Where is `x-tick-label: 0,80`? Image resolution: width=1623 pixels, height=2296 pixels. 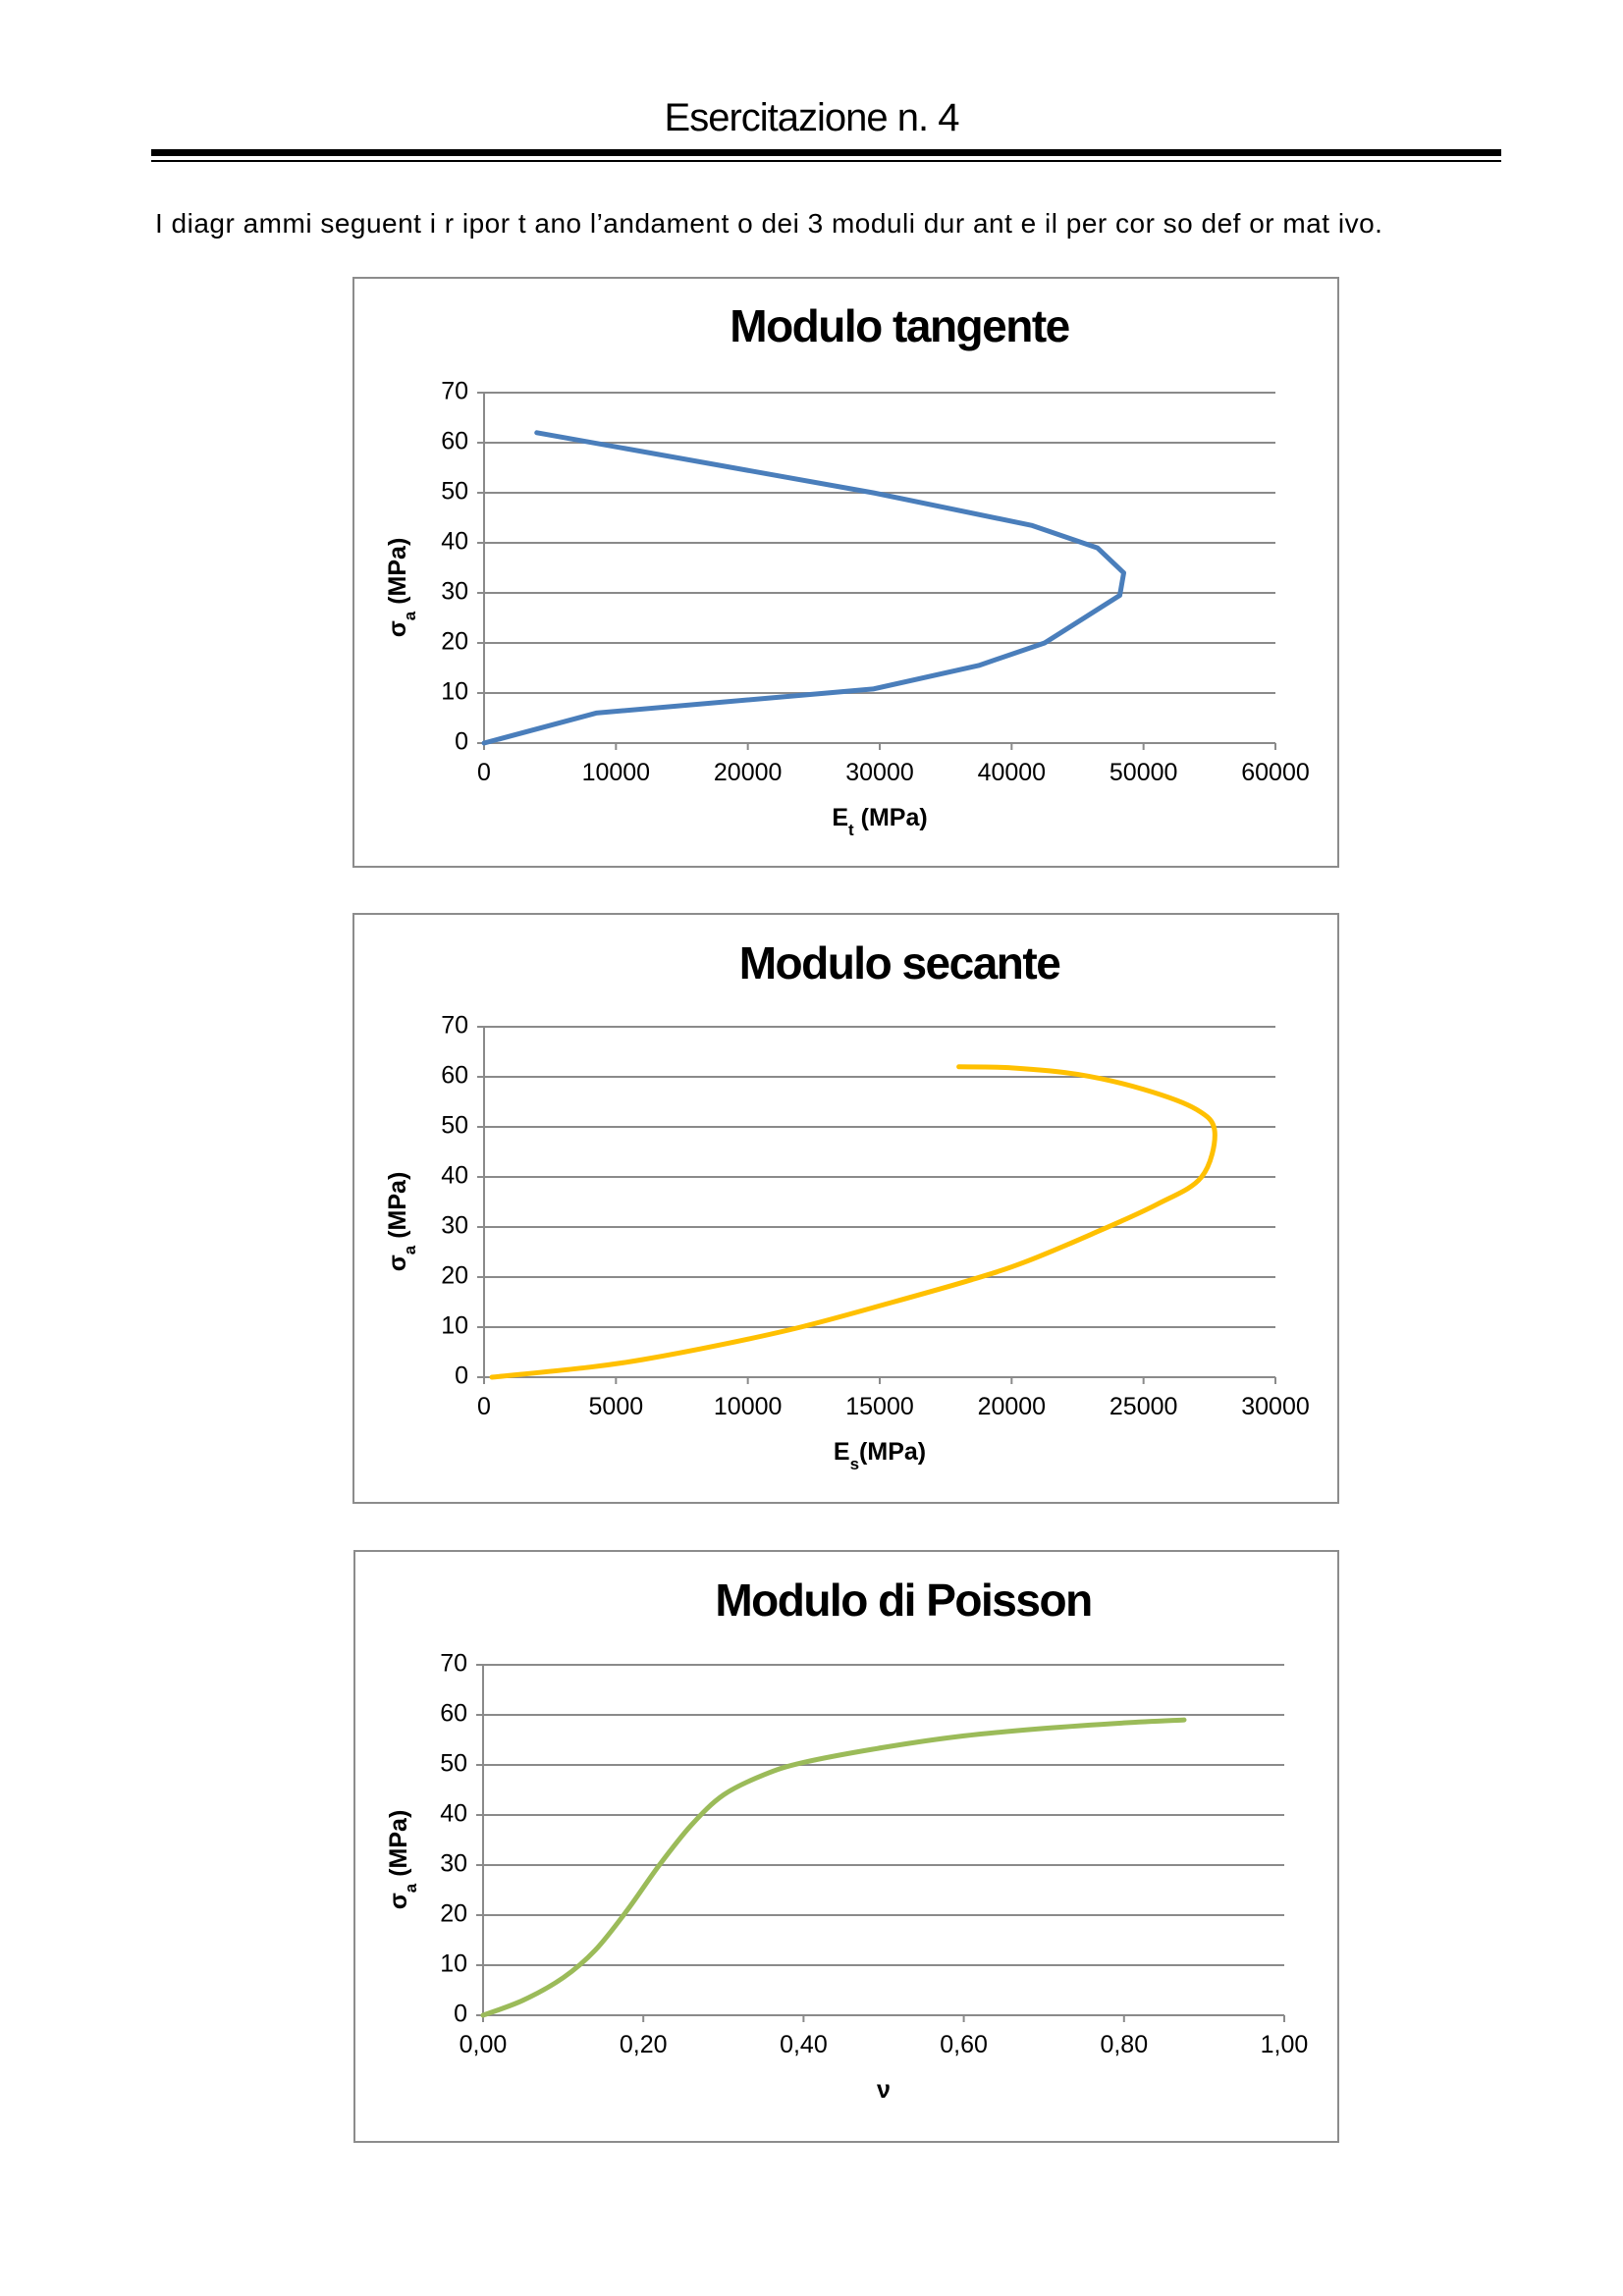
x-tick-label: 0,80 is located at coordinates (1124, 2044).